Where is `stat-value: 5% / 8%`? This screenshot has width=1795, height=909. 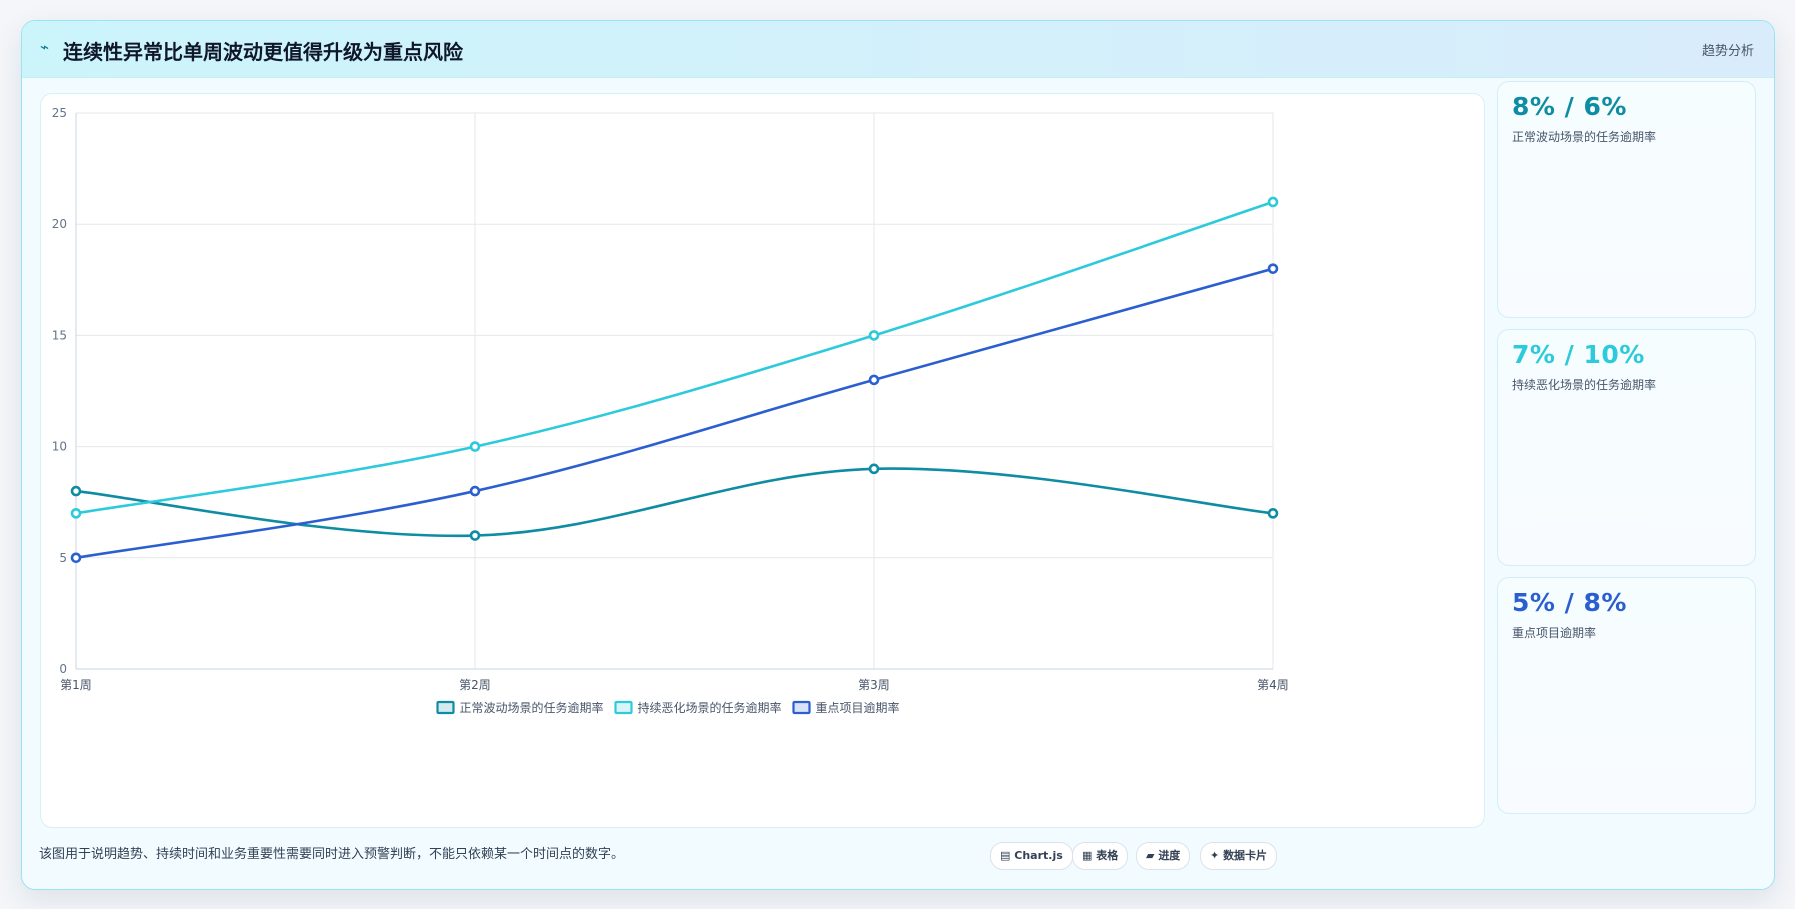 stat-value: 5% / 8% is located at coordinates (1569, 602).